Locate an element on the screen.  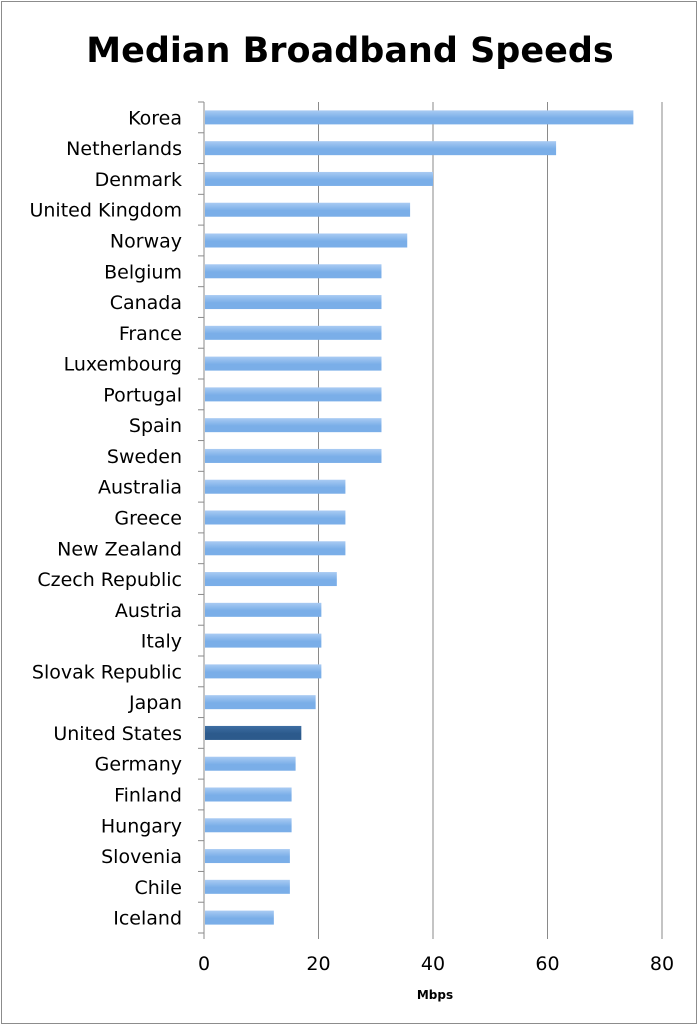
bar-hungary is located at coordinates (248, 825).